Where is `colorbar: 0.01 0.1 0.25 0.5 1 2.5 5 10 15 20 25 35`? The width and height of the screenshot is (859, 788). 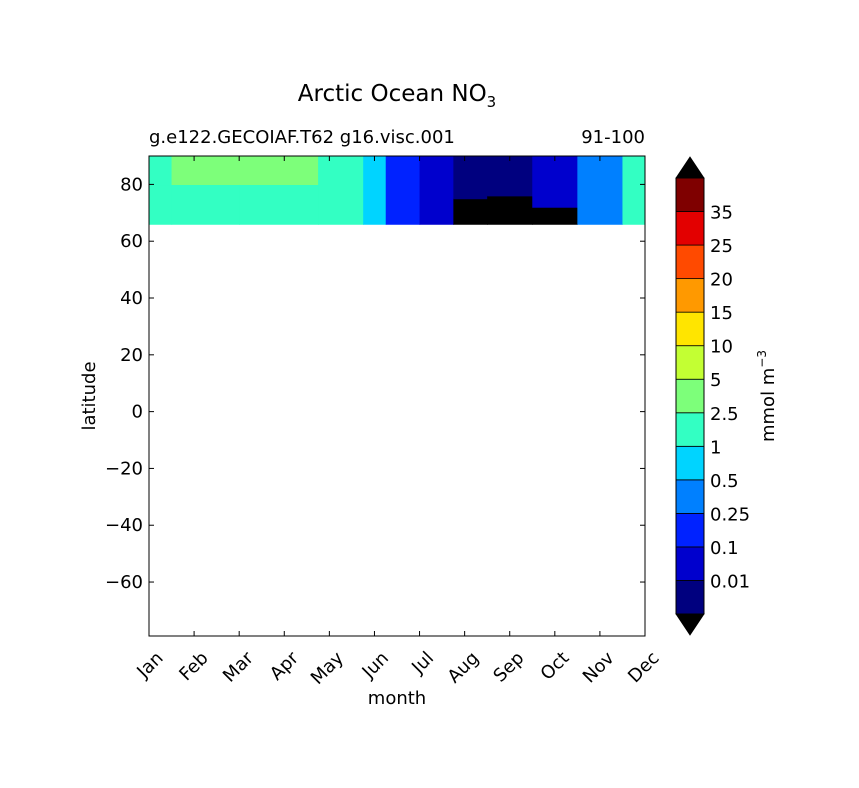
colorbar: 0.01 0.1 0.25 0.5 1 2.5 5 10 15 20 25 35 is located at coordinates (712, 396).